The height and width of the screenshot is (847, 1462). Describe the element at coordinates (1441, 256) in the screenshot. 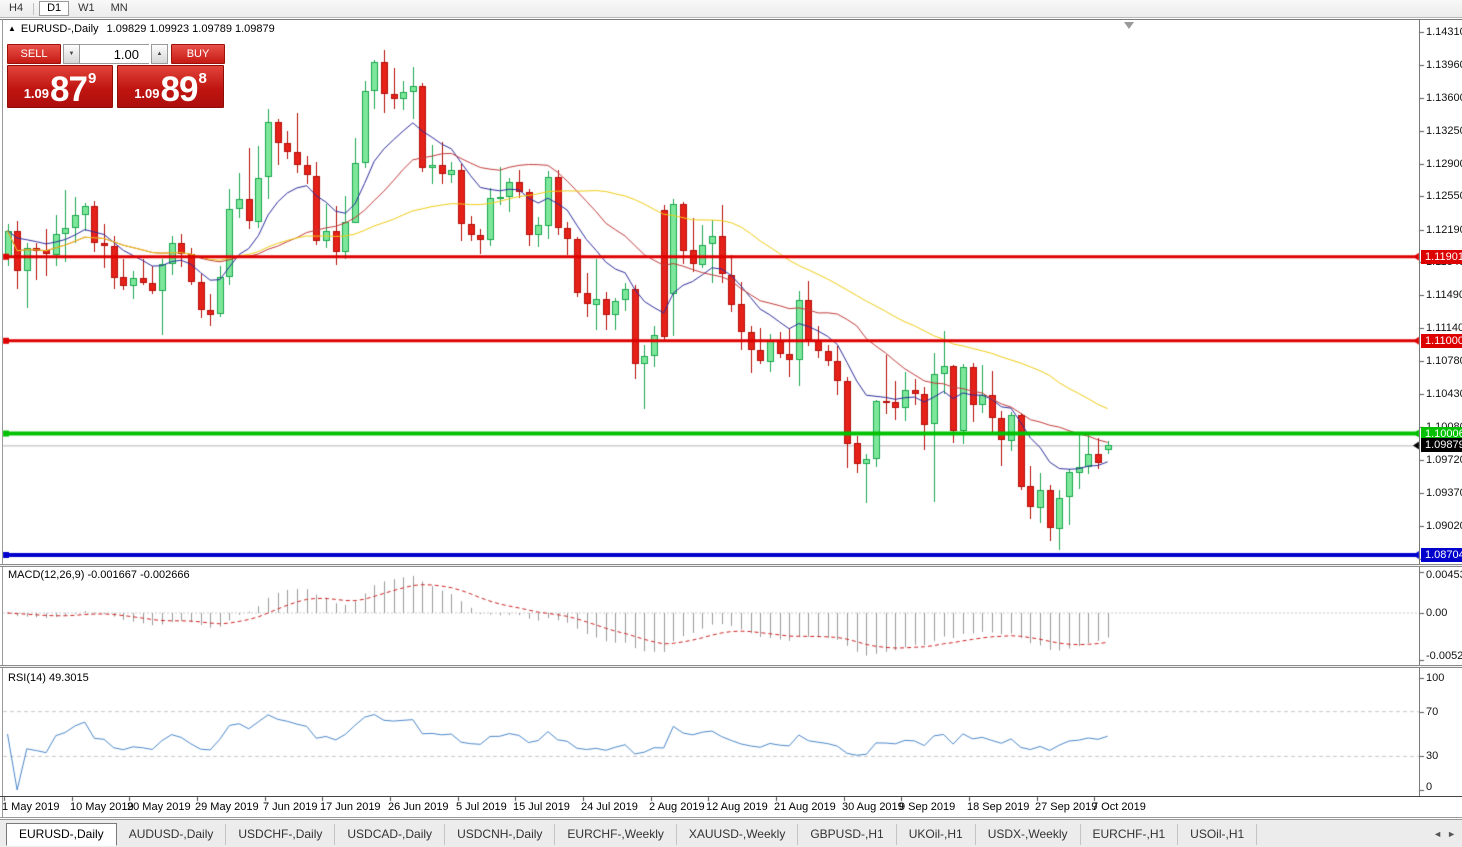

I see `hline-price-tag: 1.11901` at that location.